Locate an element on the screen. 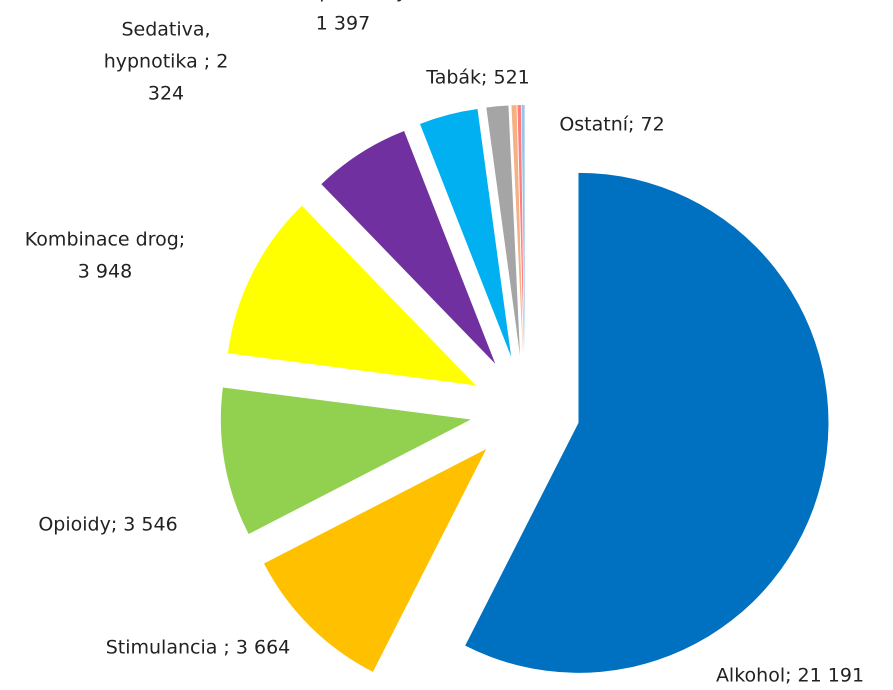 The height and width of the screenshot is (690, 893). slice-label: hypnotika ; 2 is located at coordinates (166, 62).